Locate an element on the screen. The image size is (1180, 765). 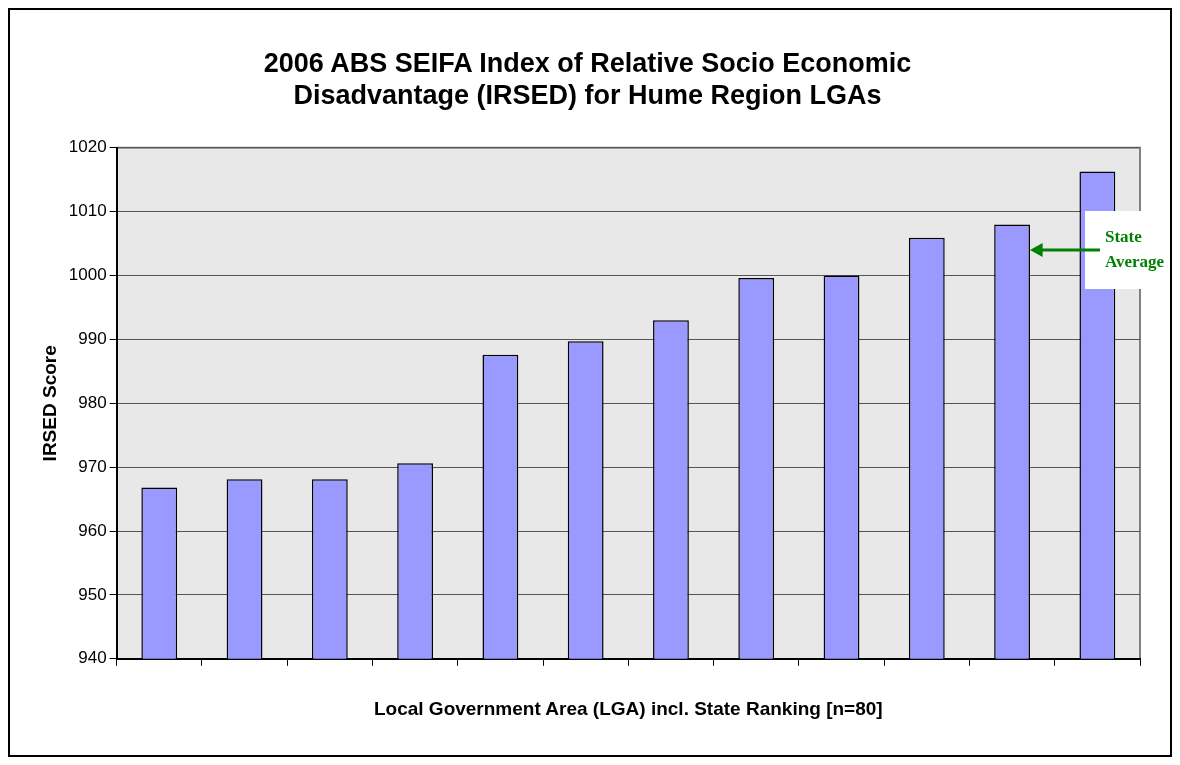
chart-title: 2006 ABS SEIFA Index of Relative Socio Economic Disadvantage (IRSED) for Hume Region LGAs is located at coordinates (587, 79).